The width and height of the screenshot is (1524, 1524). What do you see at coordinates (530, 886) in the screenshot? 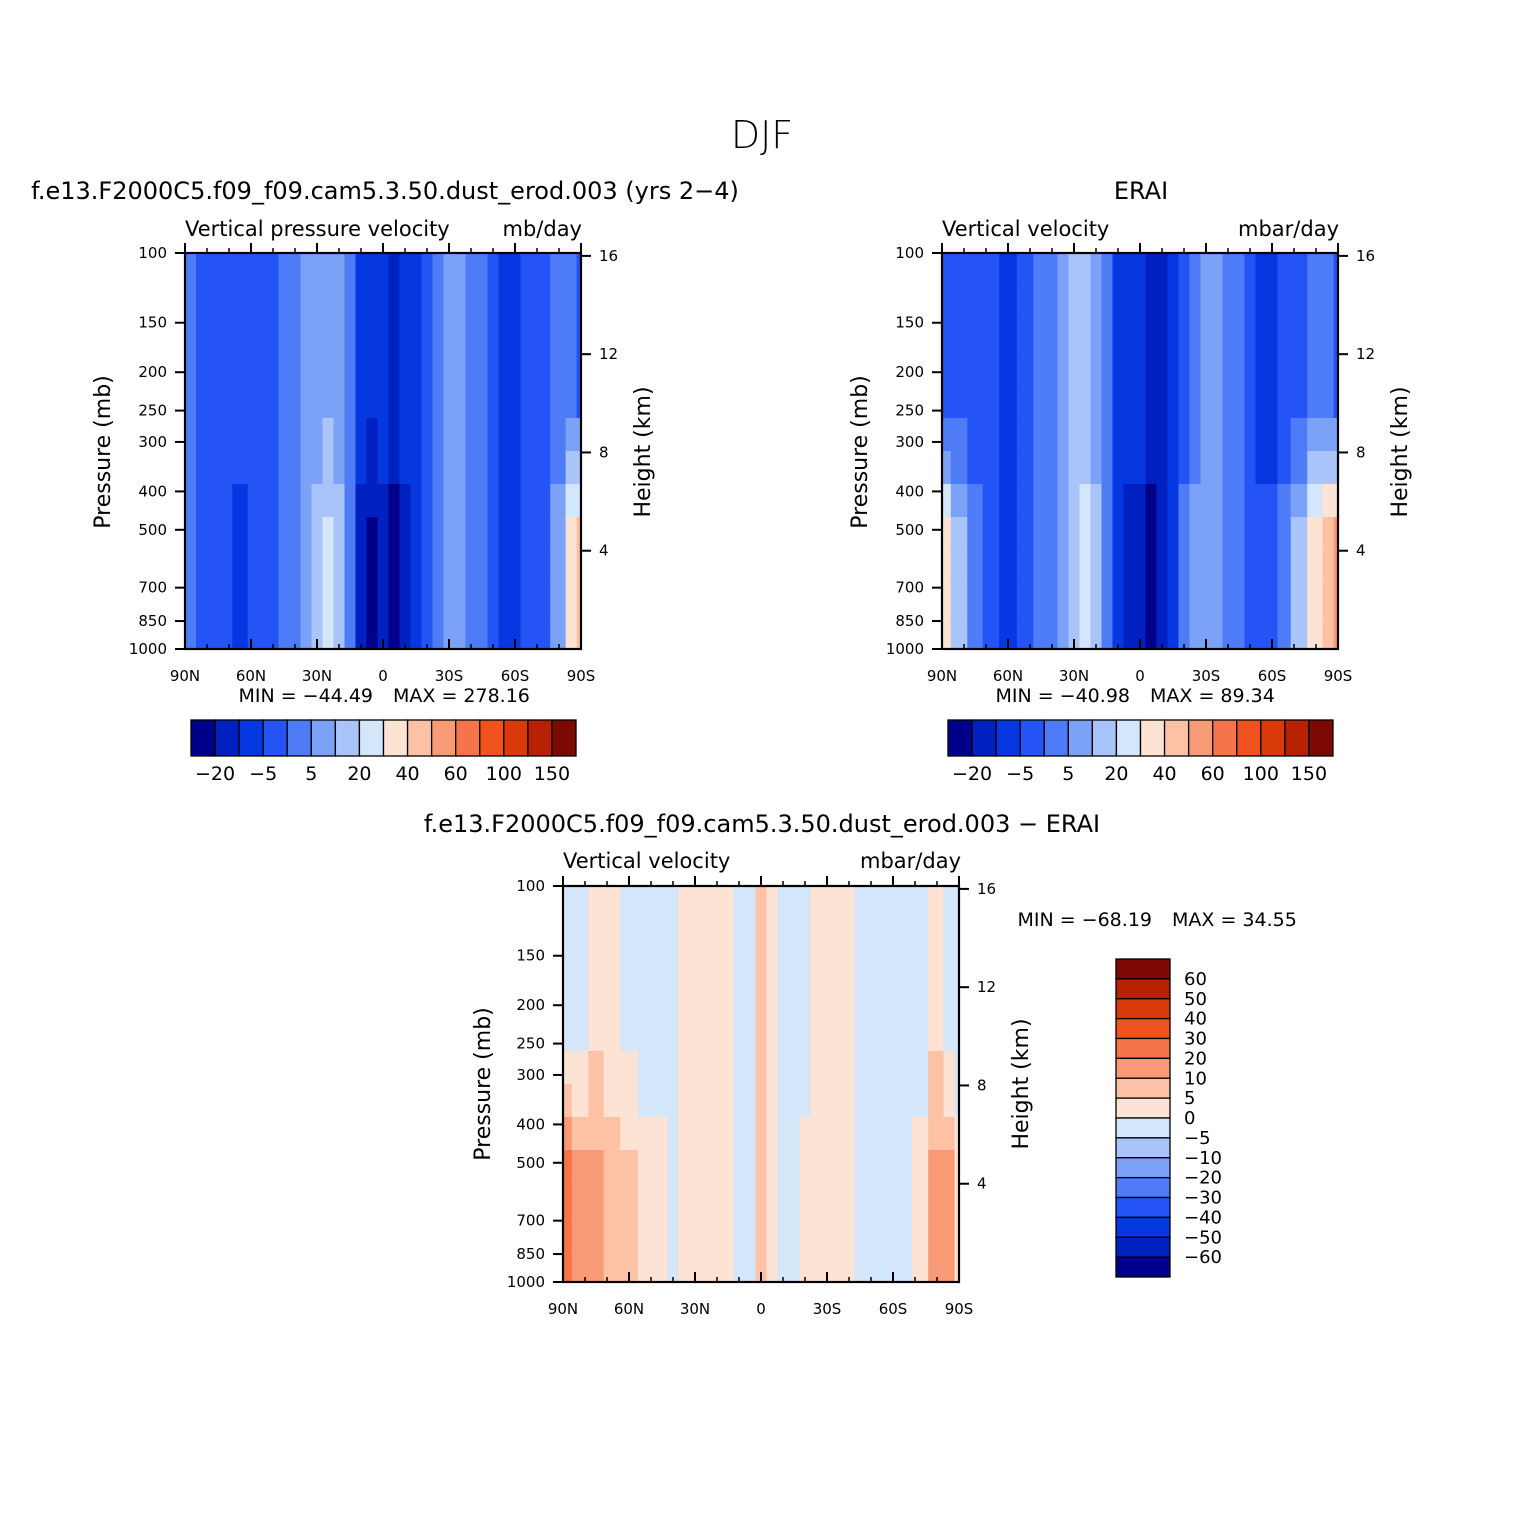
I see `y-tick-label: 100` at bounding box center [530, 886].